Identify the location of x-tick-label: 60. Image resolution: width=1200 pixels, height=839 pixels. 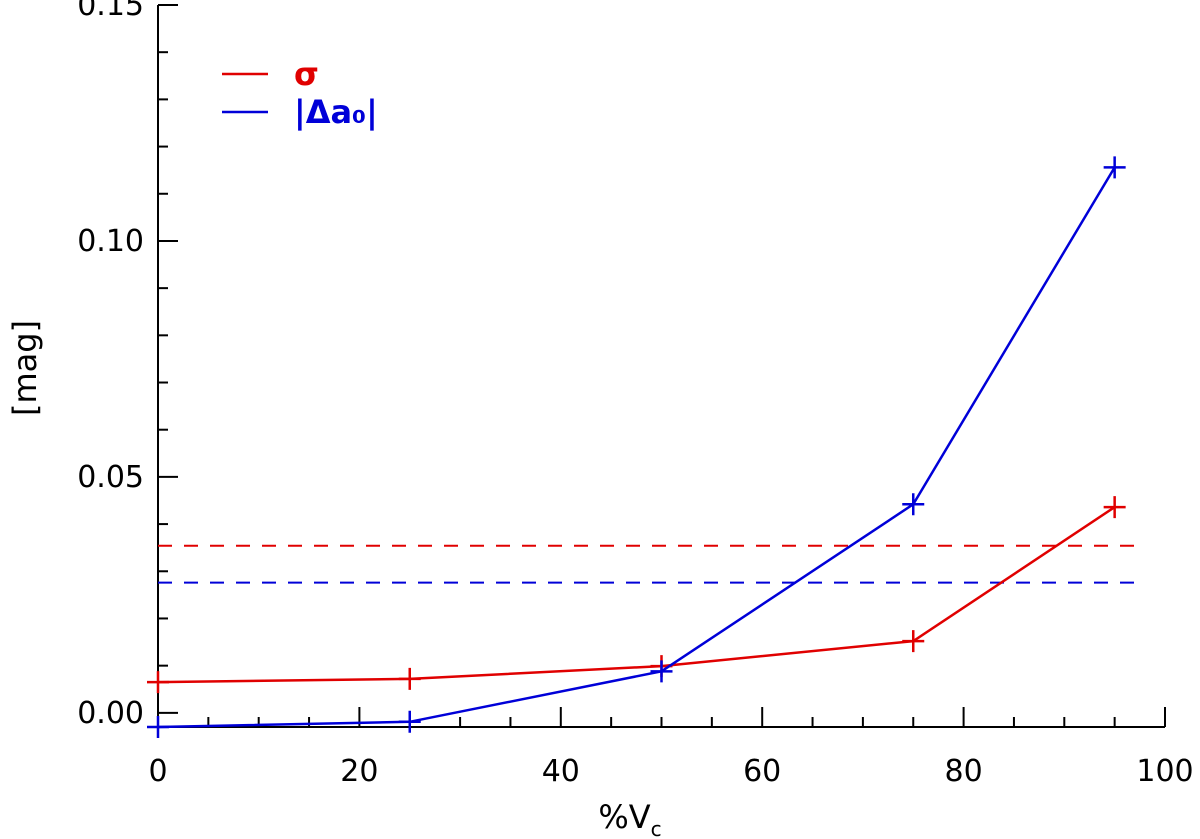
(762, 771).